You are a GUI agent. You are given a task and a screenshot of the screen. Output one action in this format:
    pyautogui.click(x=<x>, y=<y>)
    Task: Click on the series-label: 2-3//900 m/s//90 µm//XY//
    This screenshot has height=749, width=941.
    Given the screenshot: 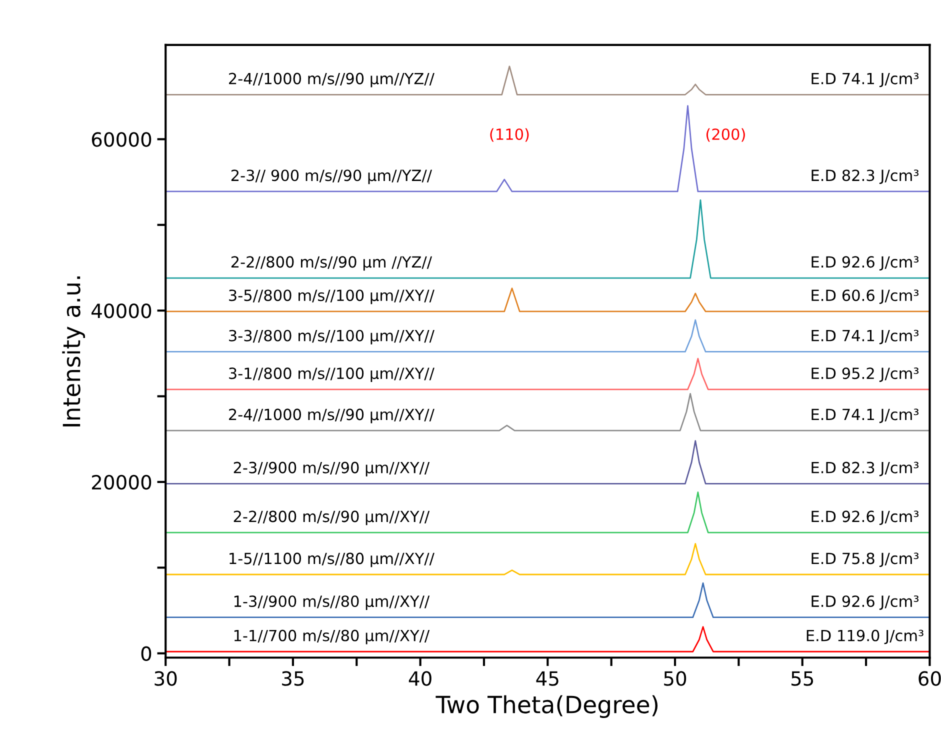 What is the action you would take?
    pyautogui.click(x=332, y=469)
    